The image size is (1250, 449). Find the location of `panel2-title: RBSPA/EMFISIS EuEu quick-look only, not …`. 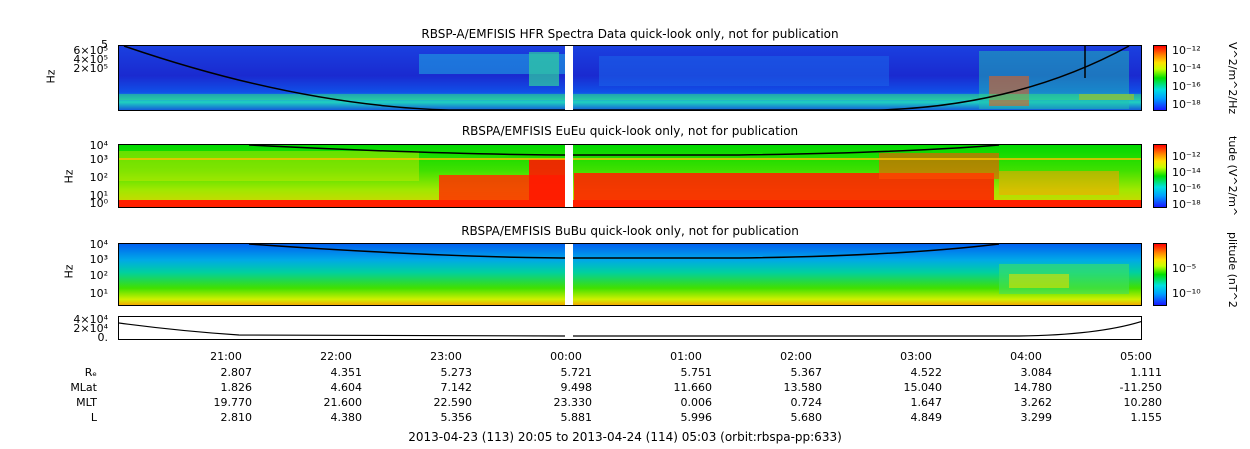

panel2-title: RBSPA/EMFISIS EuEu quick-look only, not … is located at coordinates (630, 131).